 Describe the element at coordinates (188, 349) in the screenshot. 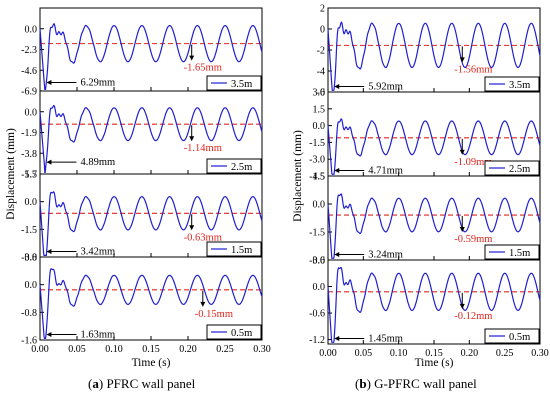

I see `chart-0-xtick-label-4: 0.20` at that location.